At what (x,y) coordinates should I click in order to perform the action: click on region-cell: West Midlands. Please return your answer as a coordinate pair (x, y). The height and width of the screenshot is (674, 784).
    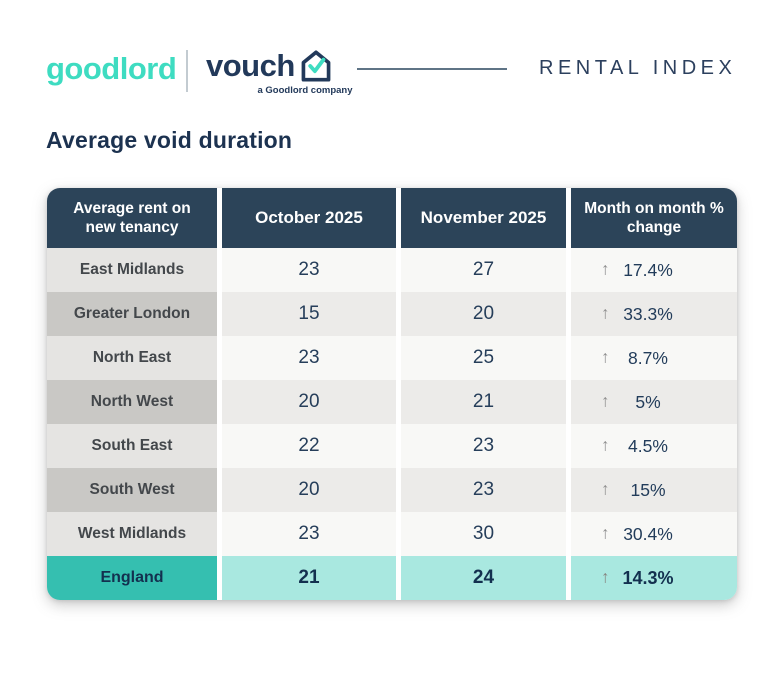
    Looking at the image, I should click on (132, 534).